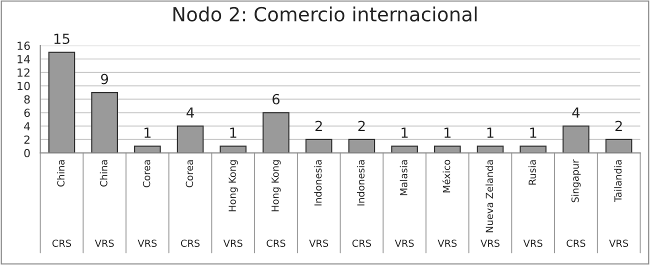  I want to click on y-tick-label: 14, so click(24, 59).